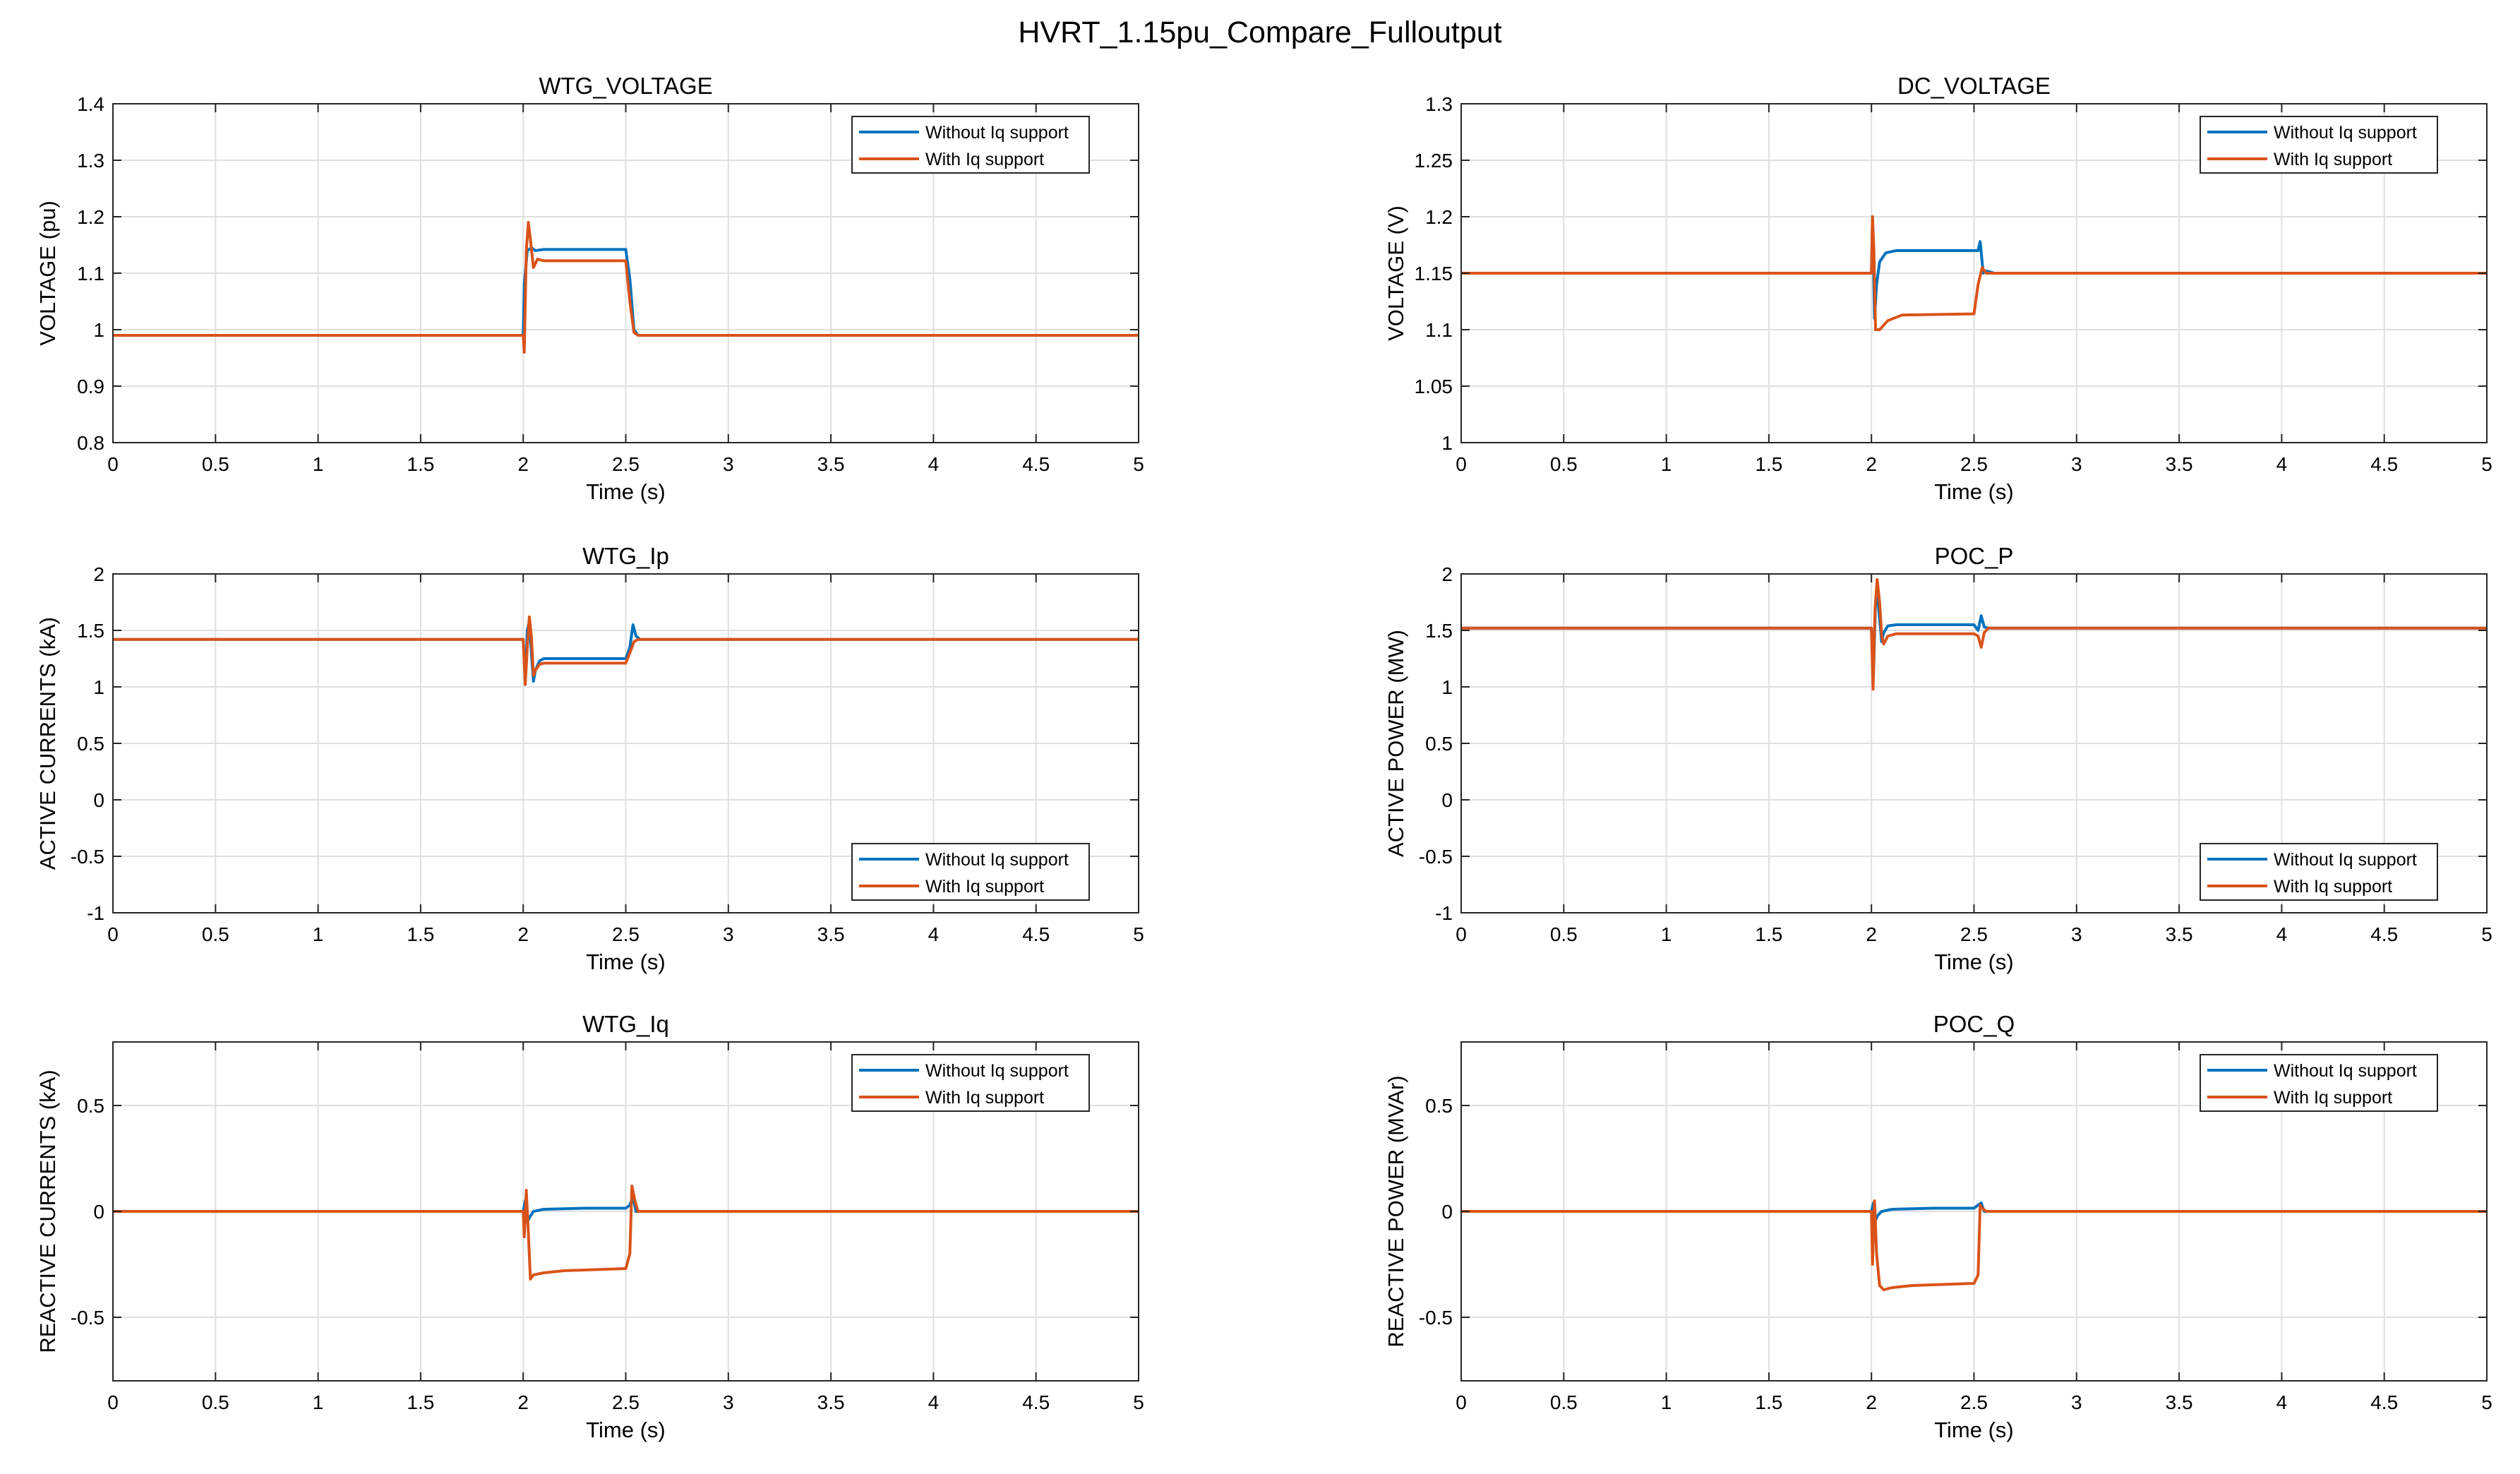 This screenshot has width=2520, height=1474. What do you see at coordinates (1974, 86) in the screenshot?
I see `chart-title: DC_VOLTAGE` at bounding box center [1974, 86].